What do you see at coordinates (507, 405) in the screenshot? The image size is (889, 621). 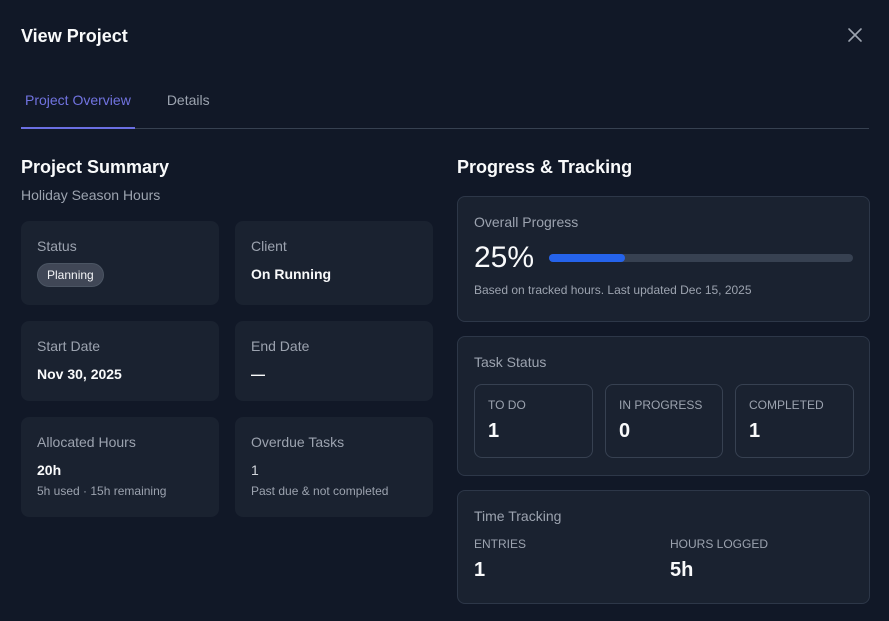 I see `task-todo-label: TO DO` at bounding box center [507, 405].